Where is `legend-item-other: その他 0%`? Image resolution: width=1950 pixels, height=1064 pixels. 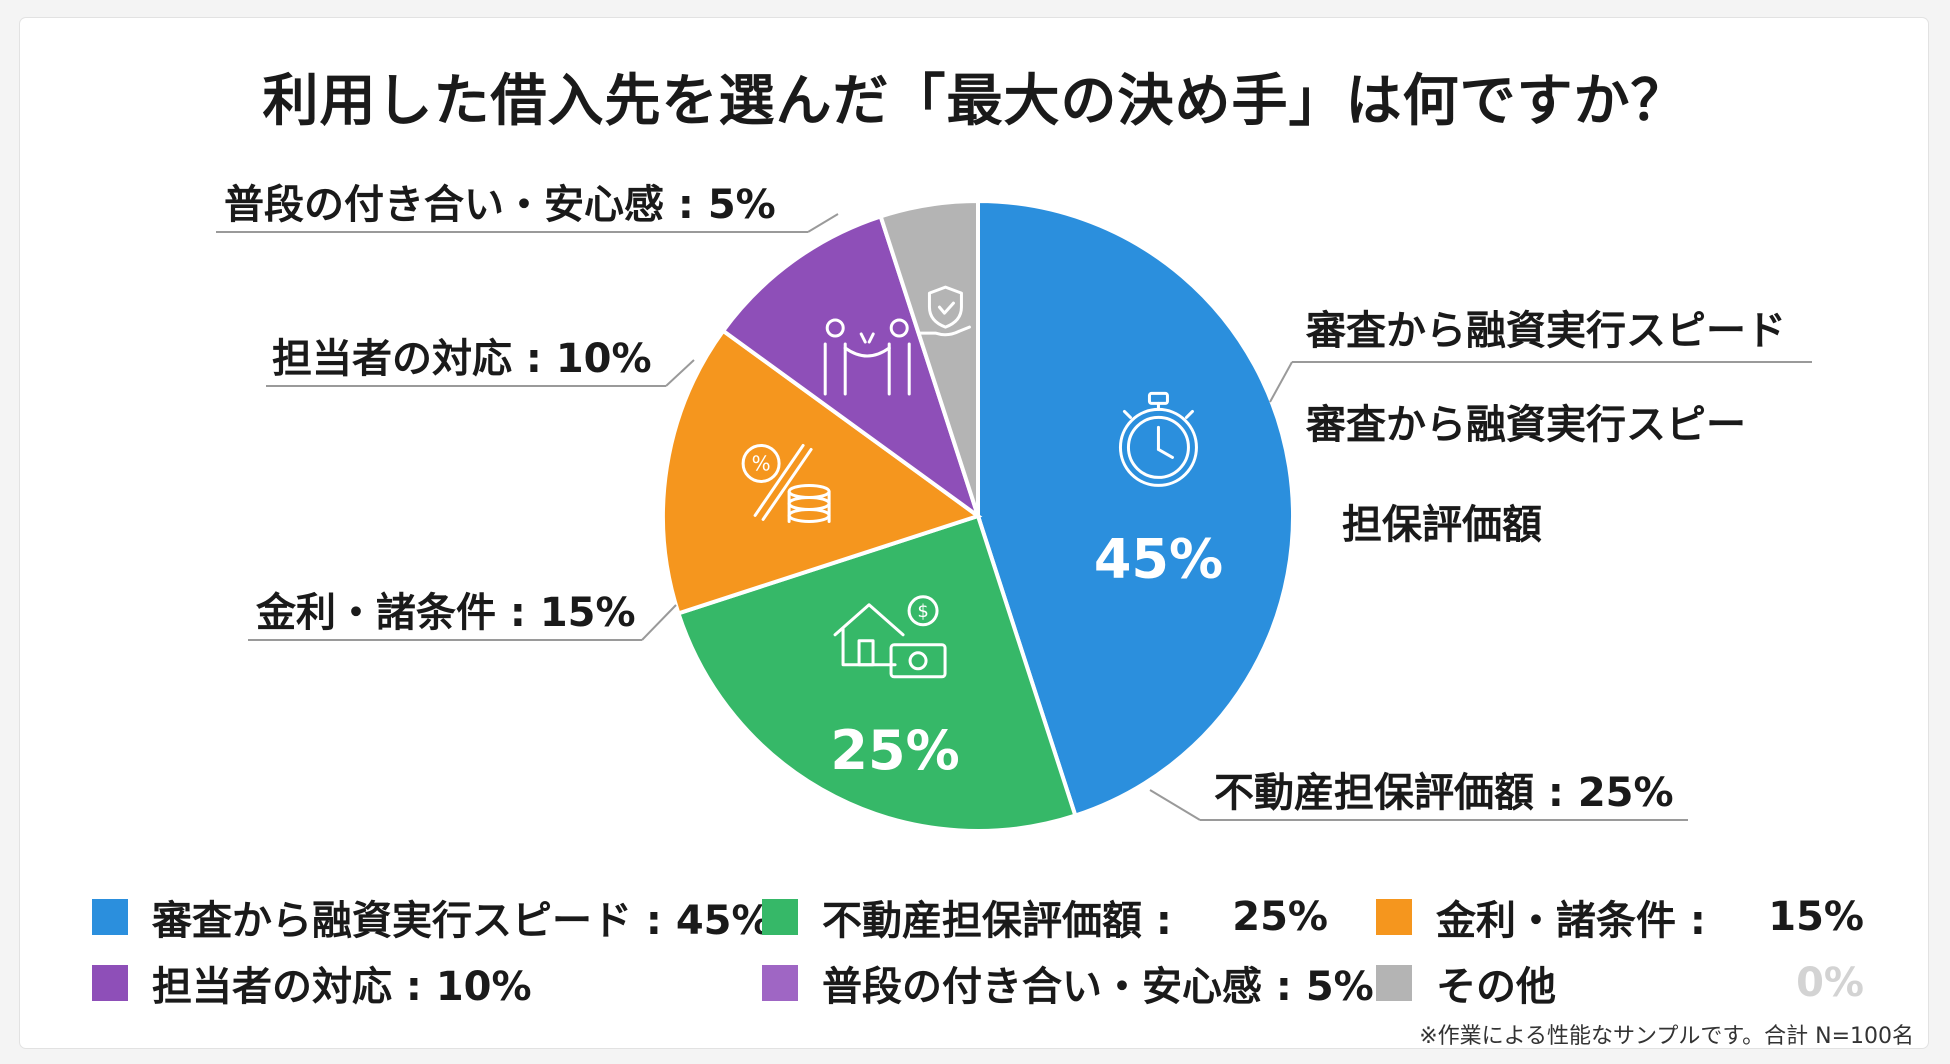
legend-item-other: その他 0% is located at coordinates (1620, 984).